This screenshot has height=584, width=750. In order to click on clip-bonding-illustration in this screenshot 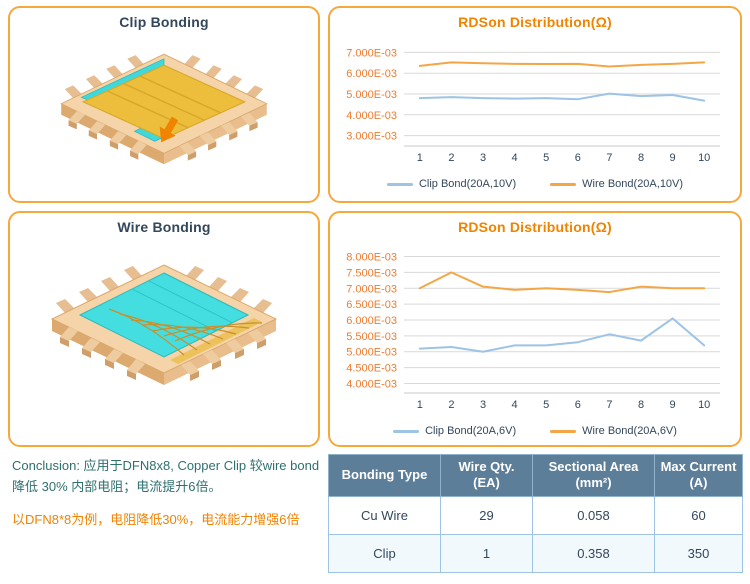, I will do `click(164, 109)`.